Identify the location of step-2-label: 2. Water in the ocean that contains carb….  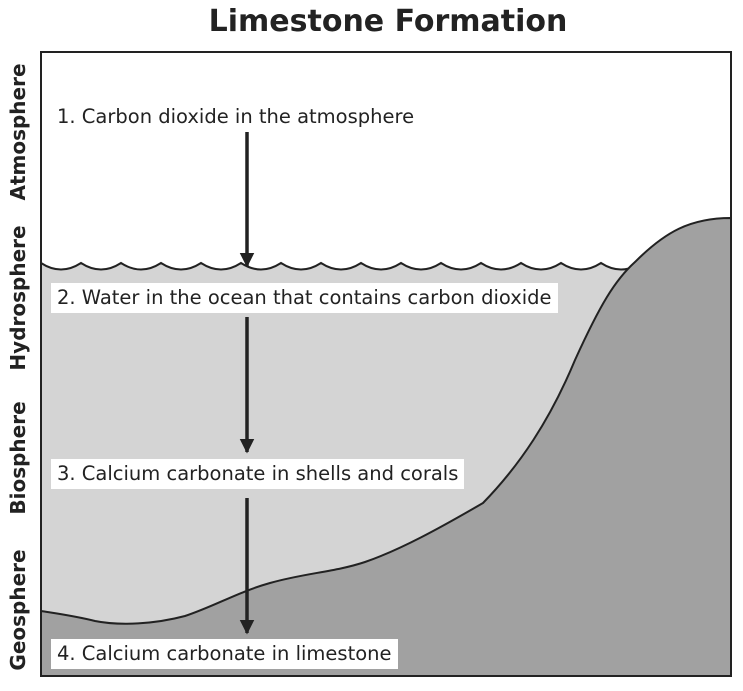
(304, 298).